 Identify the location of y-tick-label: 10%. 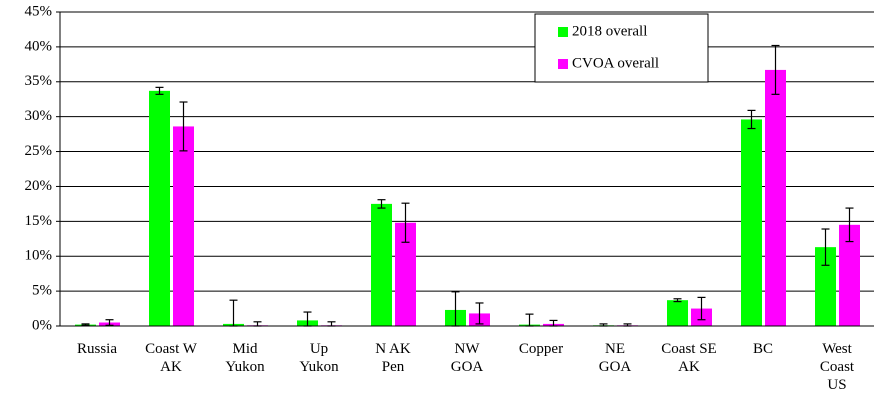
(39, 256).